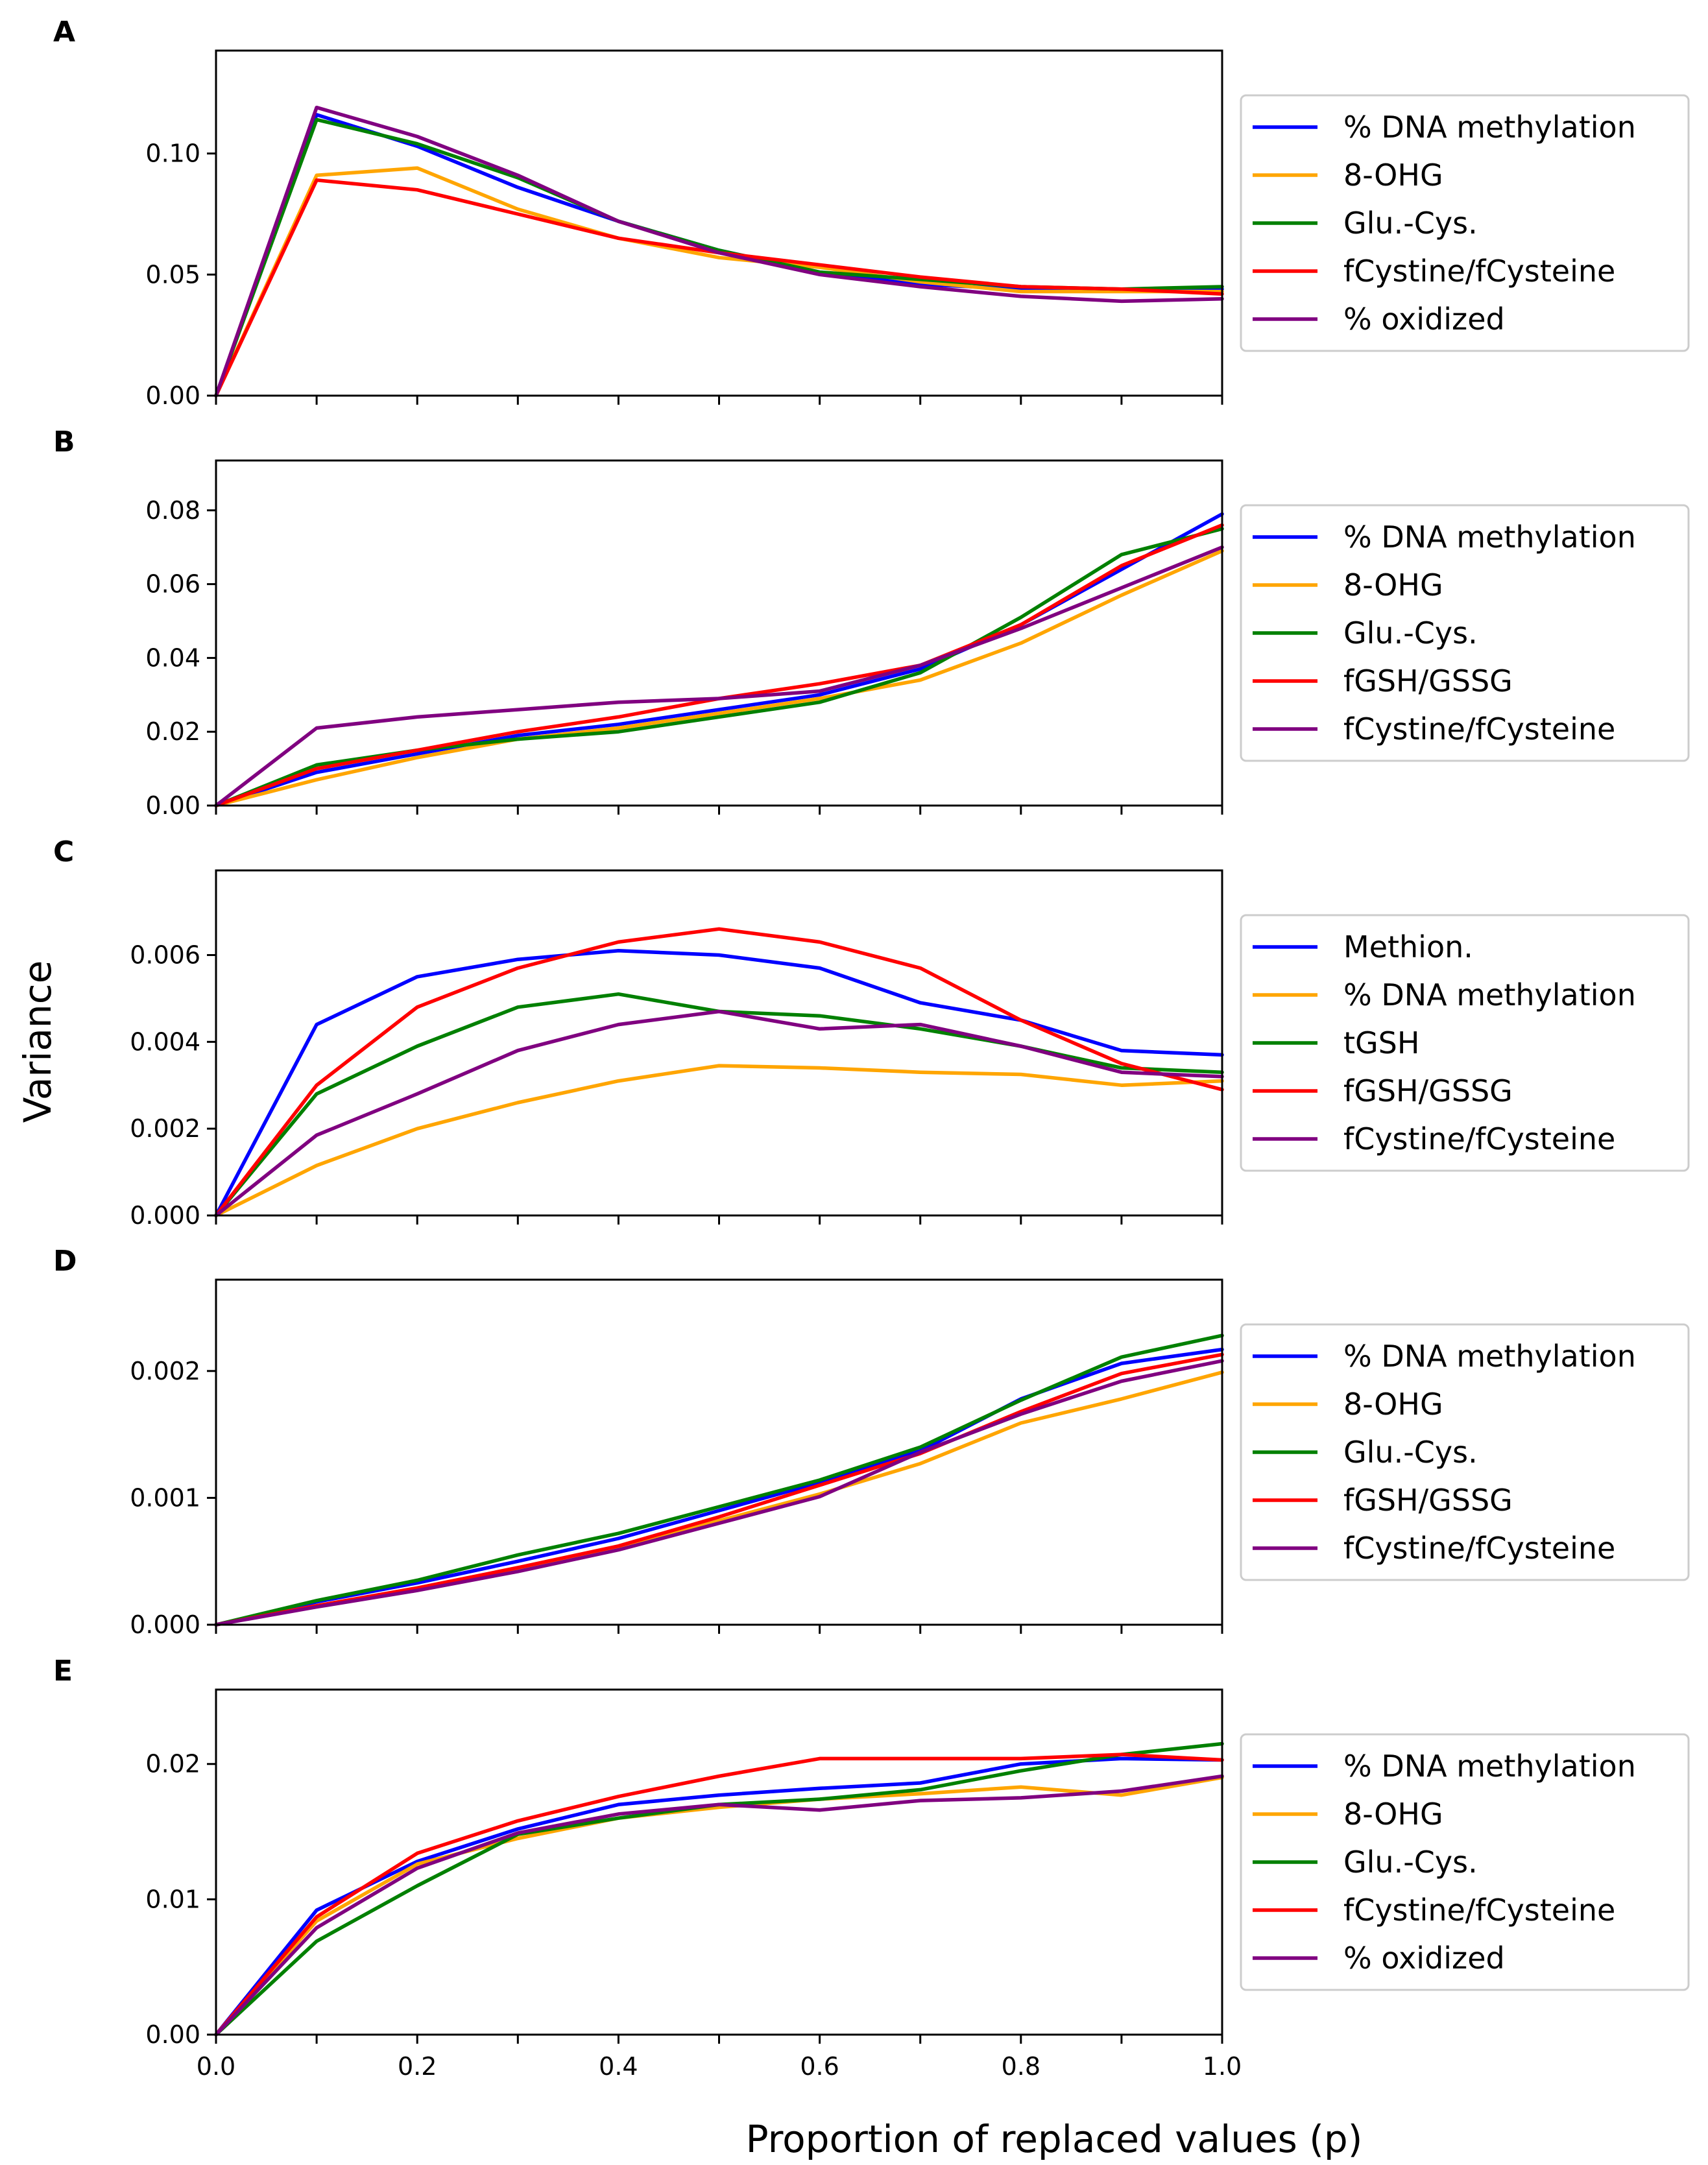 This screenshot has height=2165, width=1708. I want to click on y-tick-label: 0.001, so click(165, 1497).